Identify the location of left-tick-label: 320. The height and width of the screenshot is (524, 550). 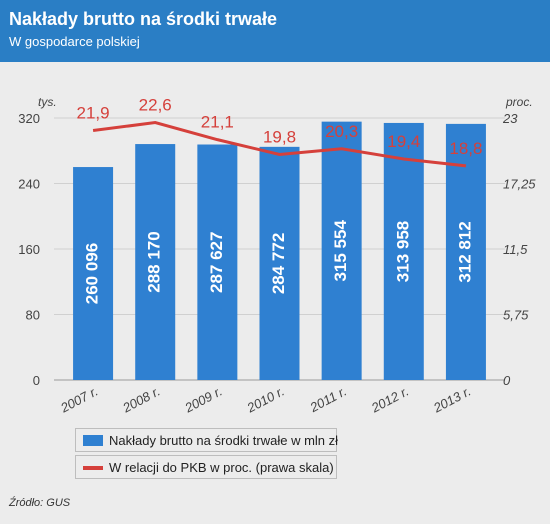
(29, 118).